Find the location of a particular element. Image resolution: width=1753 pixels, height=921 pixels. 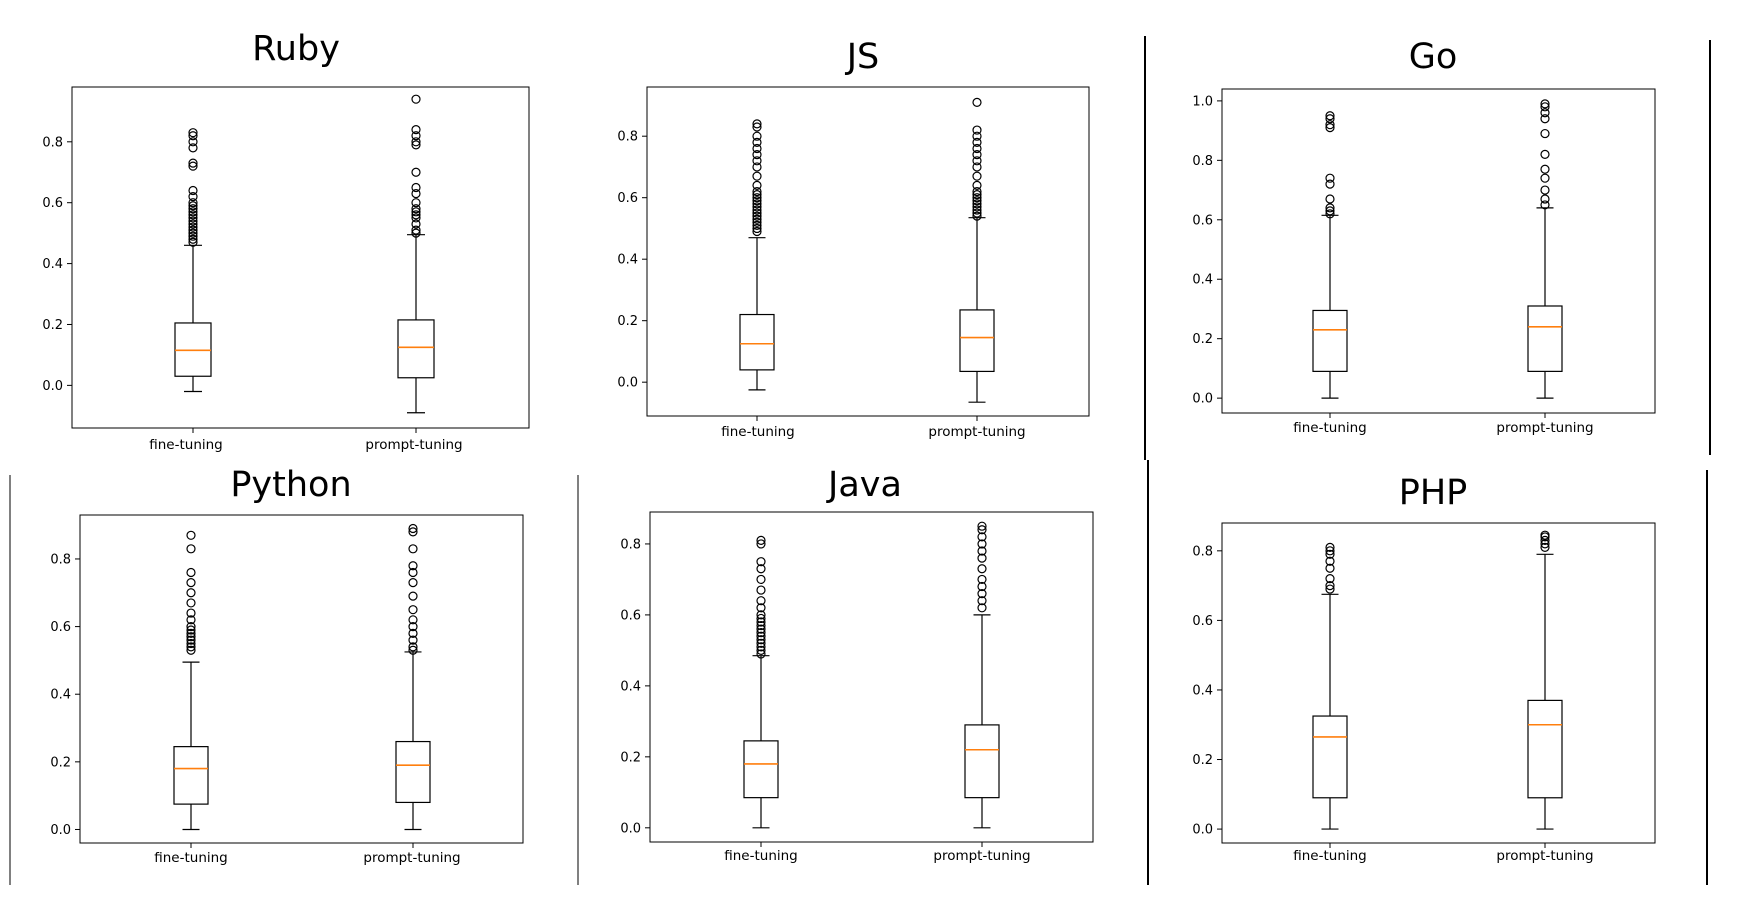

chart-title: Ruby is located at coordinates (296, 49).